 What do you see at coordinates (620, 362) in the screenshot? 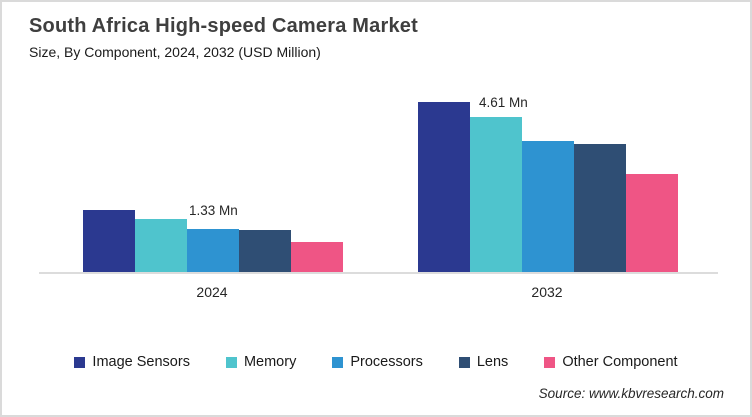
I see `legend-label-other-component: Other Component` at bounding box center [620, 362].